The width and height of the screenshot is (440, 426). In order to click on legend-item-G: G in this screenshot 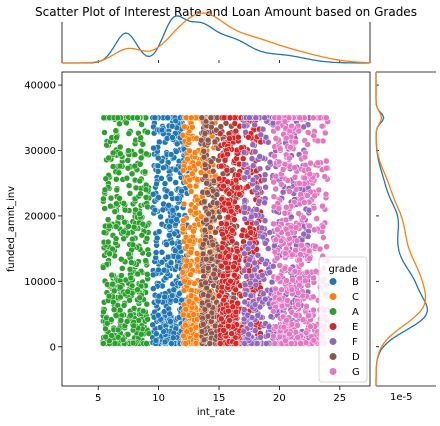, I will do `click(344, 372)`.